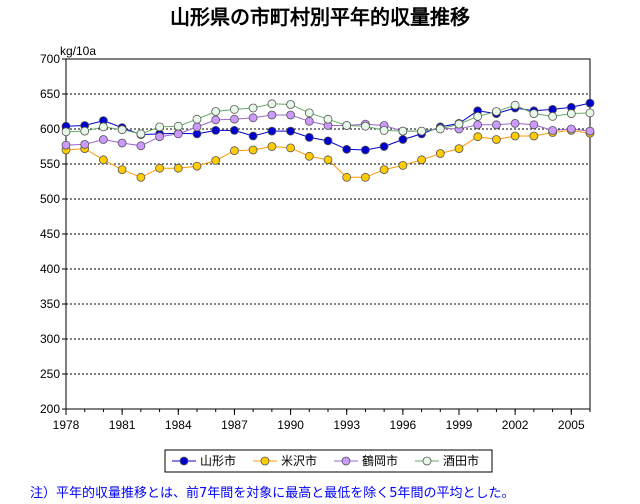  Describe the element at coordinates (299, 460) in the screenshot. I see `legend-label: 米沢市` at that location.